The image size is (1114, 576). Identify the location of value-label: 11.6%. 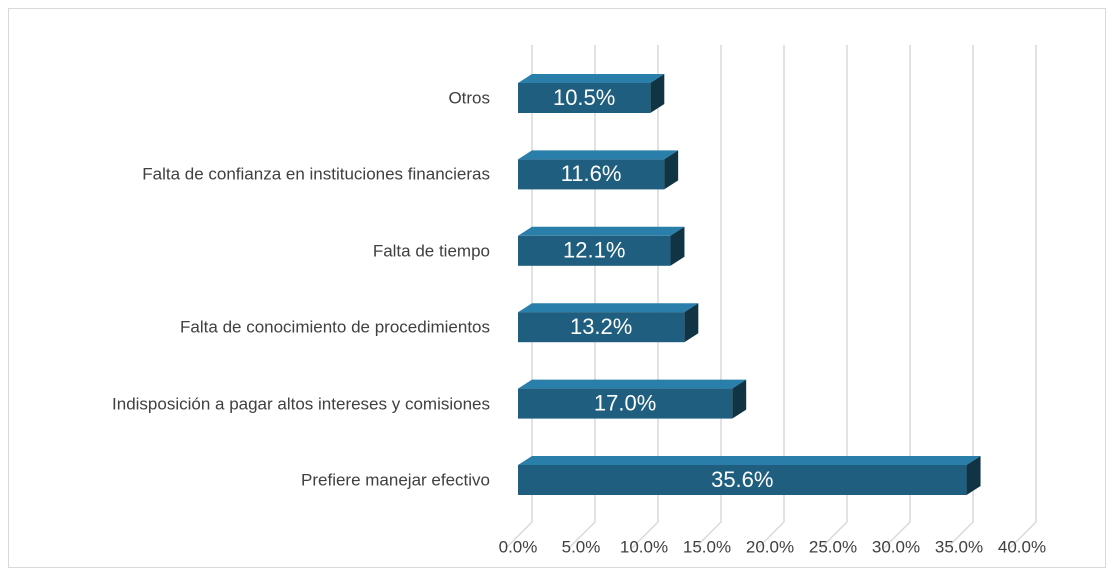
(591, 173).